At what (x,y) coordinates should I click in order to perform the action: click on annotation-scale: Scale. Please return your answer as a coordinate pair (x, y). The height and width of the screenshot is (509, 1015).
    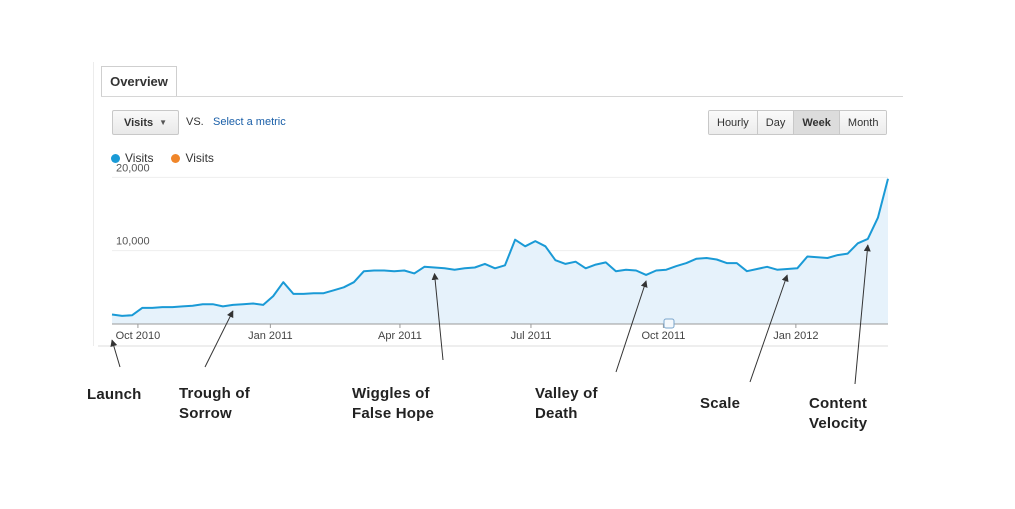
    Looking at the image, I should click on (720, 403).